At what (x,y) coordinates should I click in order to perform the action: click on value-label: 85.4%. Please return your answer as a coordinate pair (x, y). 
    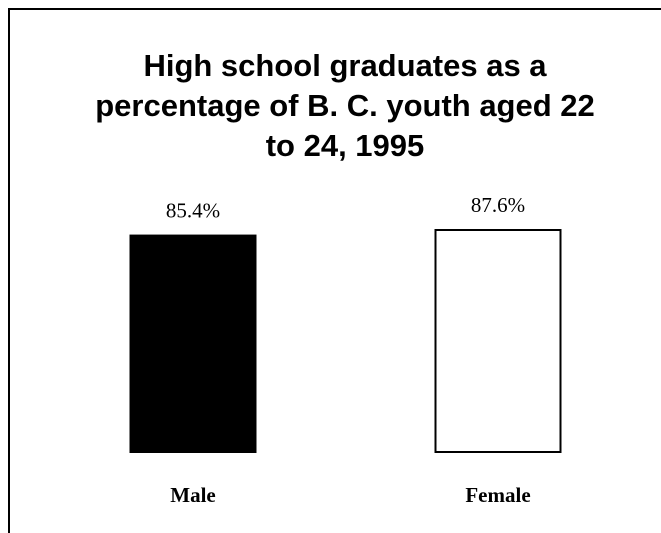
    Looking at the image, I should click on (193, 211).